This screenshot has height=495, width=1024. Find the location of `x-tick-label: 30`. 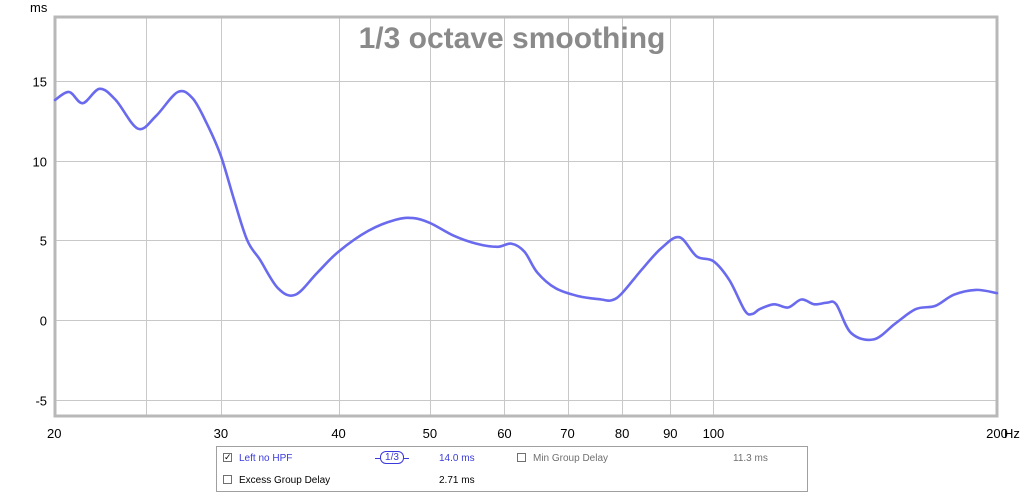

x-tick-label: 30 is located at coordinates (221, 433).